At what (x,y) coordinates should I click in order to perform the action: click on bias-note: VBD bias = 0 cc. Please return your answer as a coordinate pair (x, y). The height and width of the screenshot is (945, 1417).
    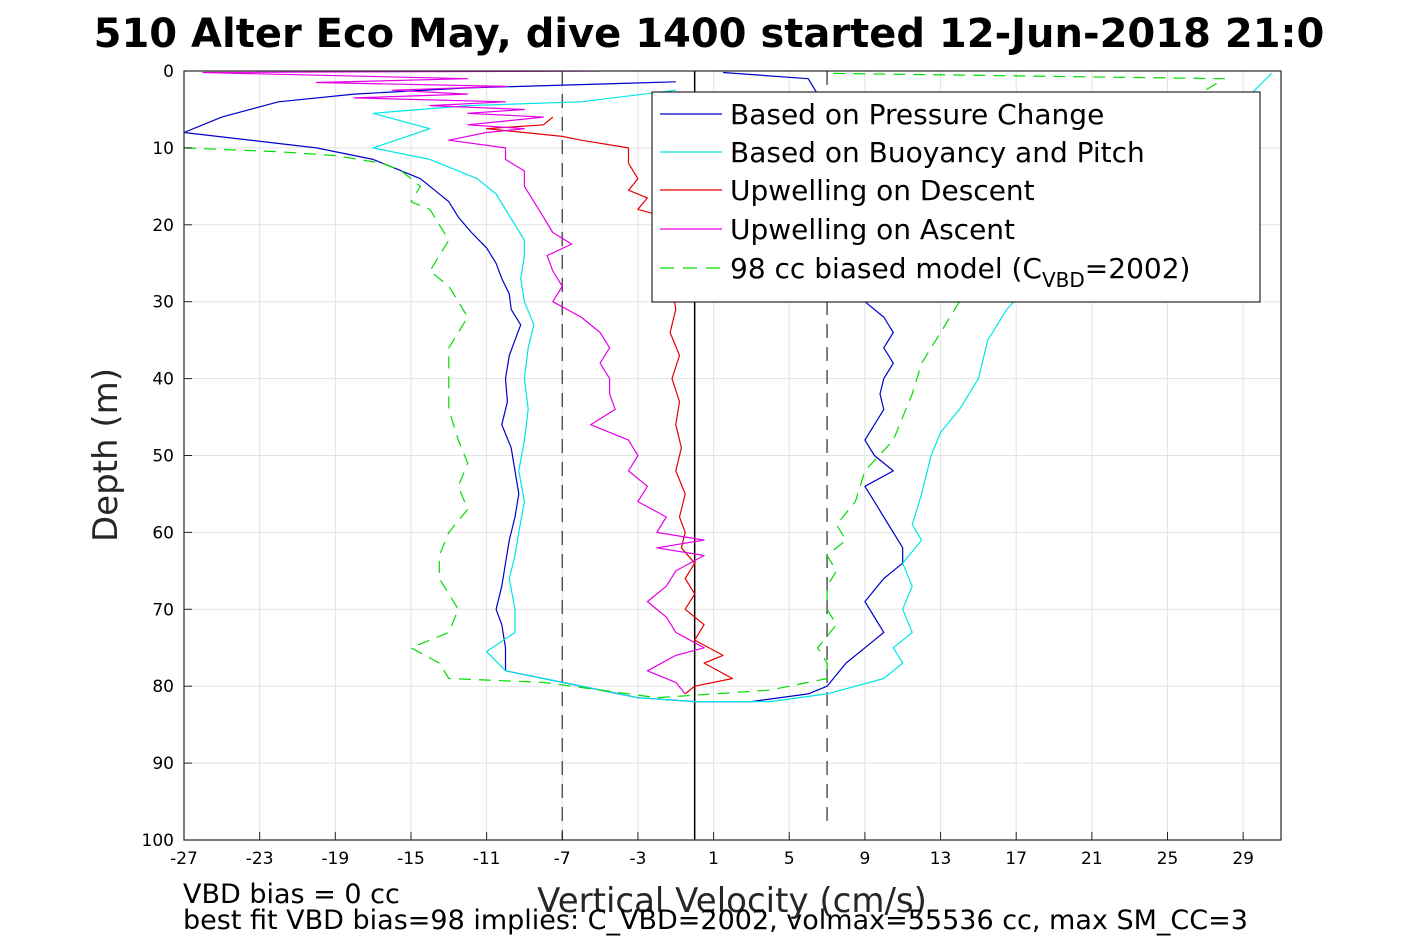
    Looking at the image, I should click on (291, 894).